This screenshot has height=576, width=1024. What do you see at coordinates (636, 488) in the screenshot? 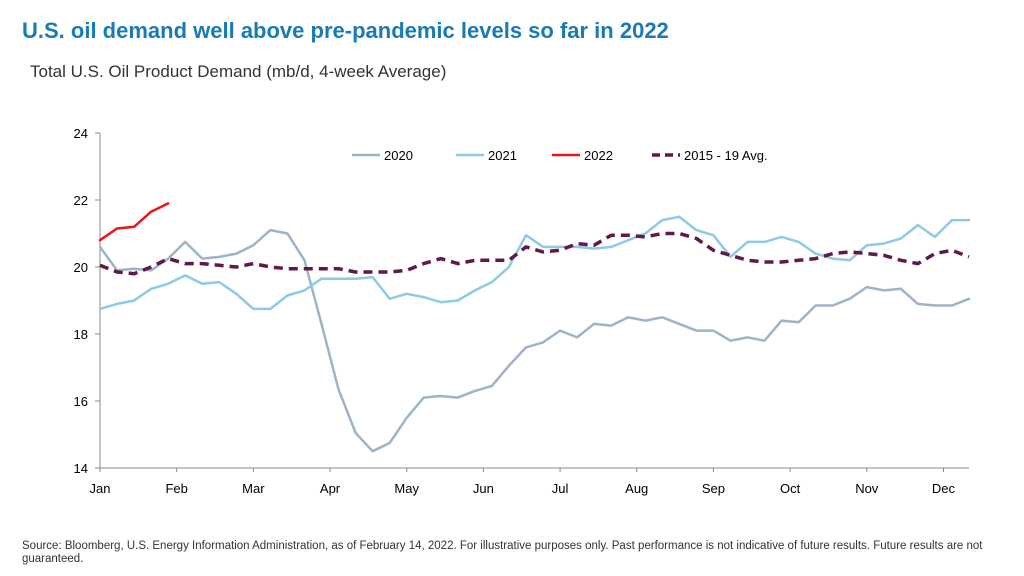
I see `x-tick-label: Aug` at bounding box center [636, 488].